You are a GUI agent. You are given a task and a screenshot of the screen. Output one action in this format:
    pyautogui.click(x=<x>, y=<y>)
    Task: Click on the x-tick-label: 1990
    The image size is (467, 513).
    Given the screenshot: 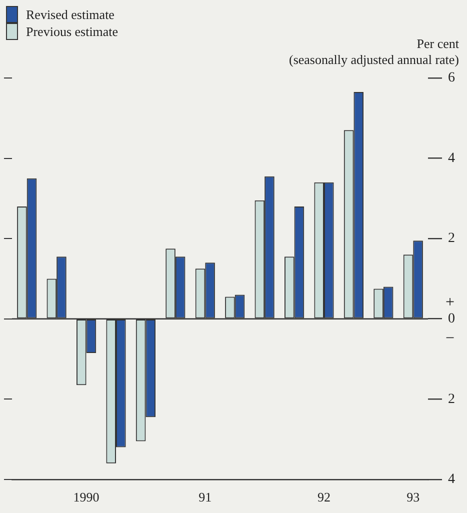 What is the action you would take?
    pyautogui.click(x=86, y=497)
    